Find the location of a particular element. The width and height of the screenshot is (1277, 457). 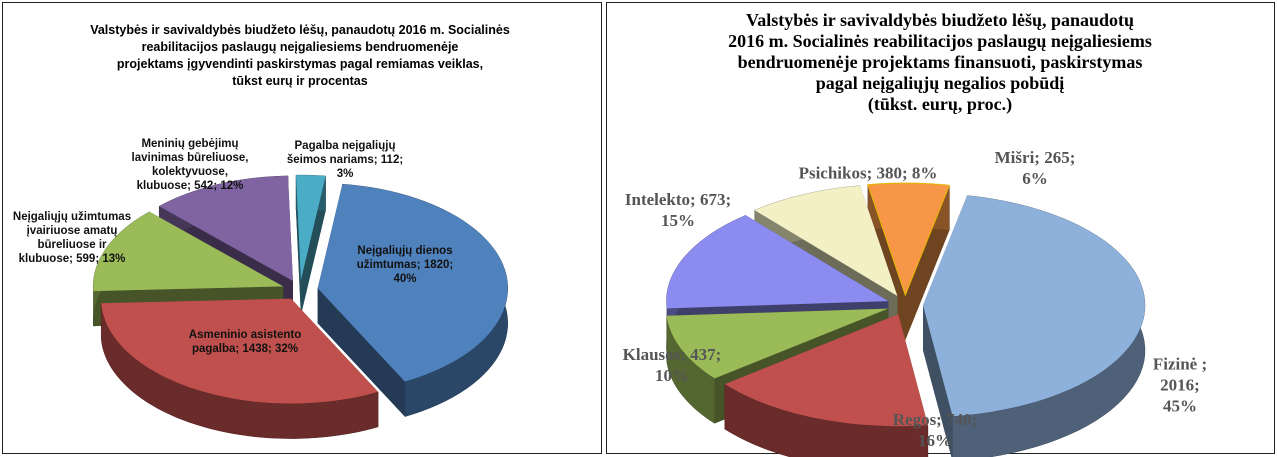

data-label: Fizinė ; 2016; 45% is located at coordinates (1180, 385).